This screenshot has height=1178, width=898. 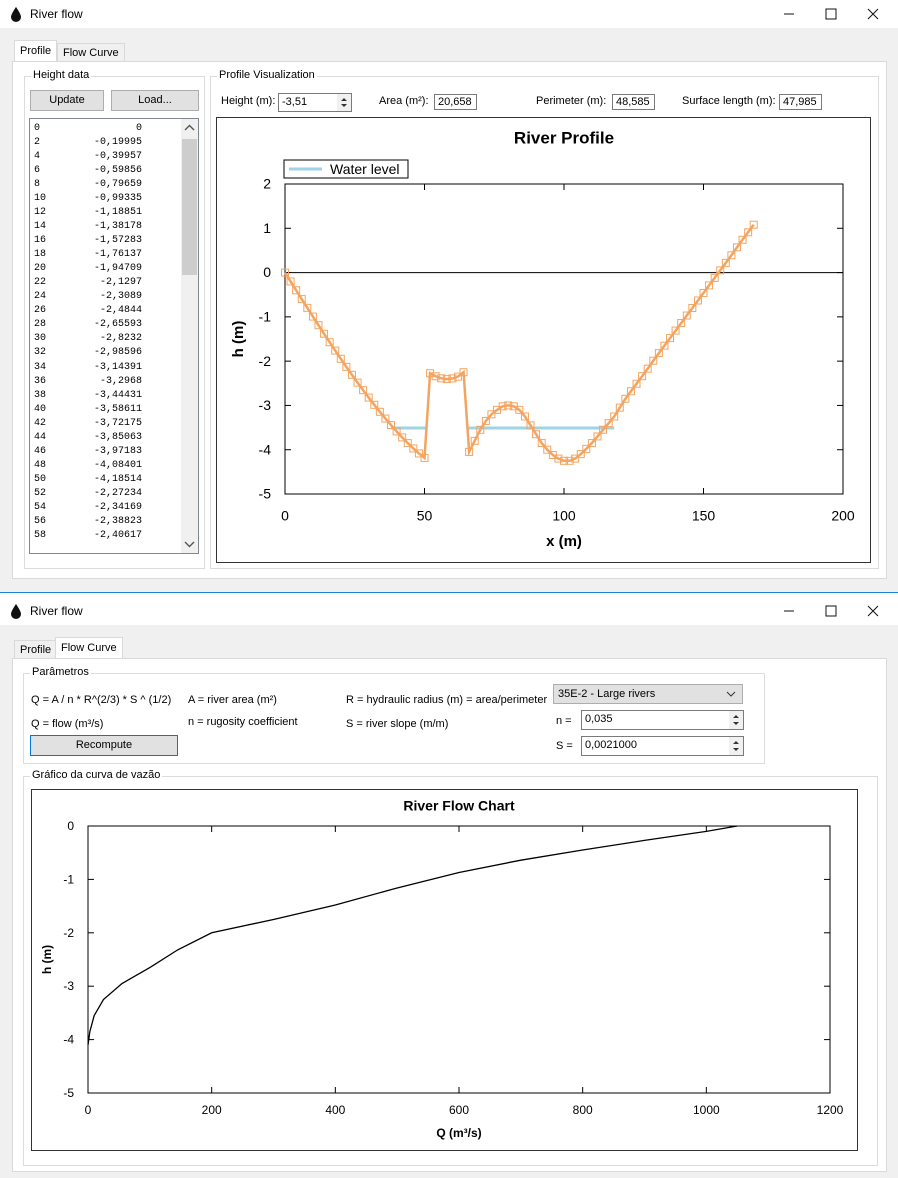 I want to click on list-row: 26 -2,4844, so click(x=109, y=311).